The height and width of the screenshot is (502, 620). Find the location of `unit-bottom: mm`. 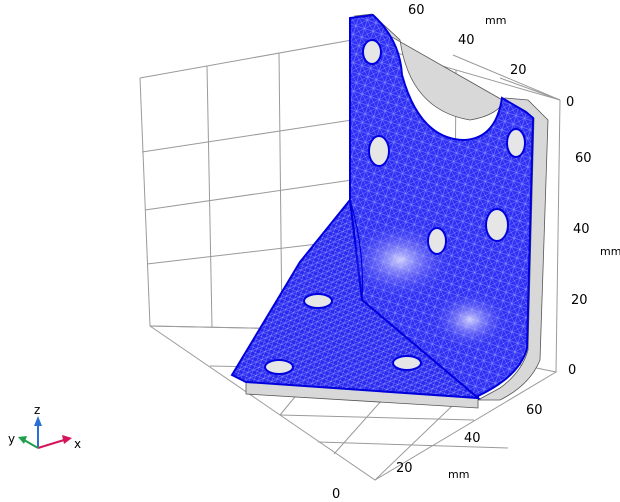

unit-bottom: mm is located at coordinates (458, 474).